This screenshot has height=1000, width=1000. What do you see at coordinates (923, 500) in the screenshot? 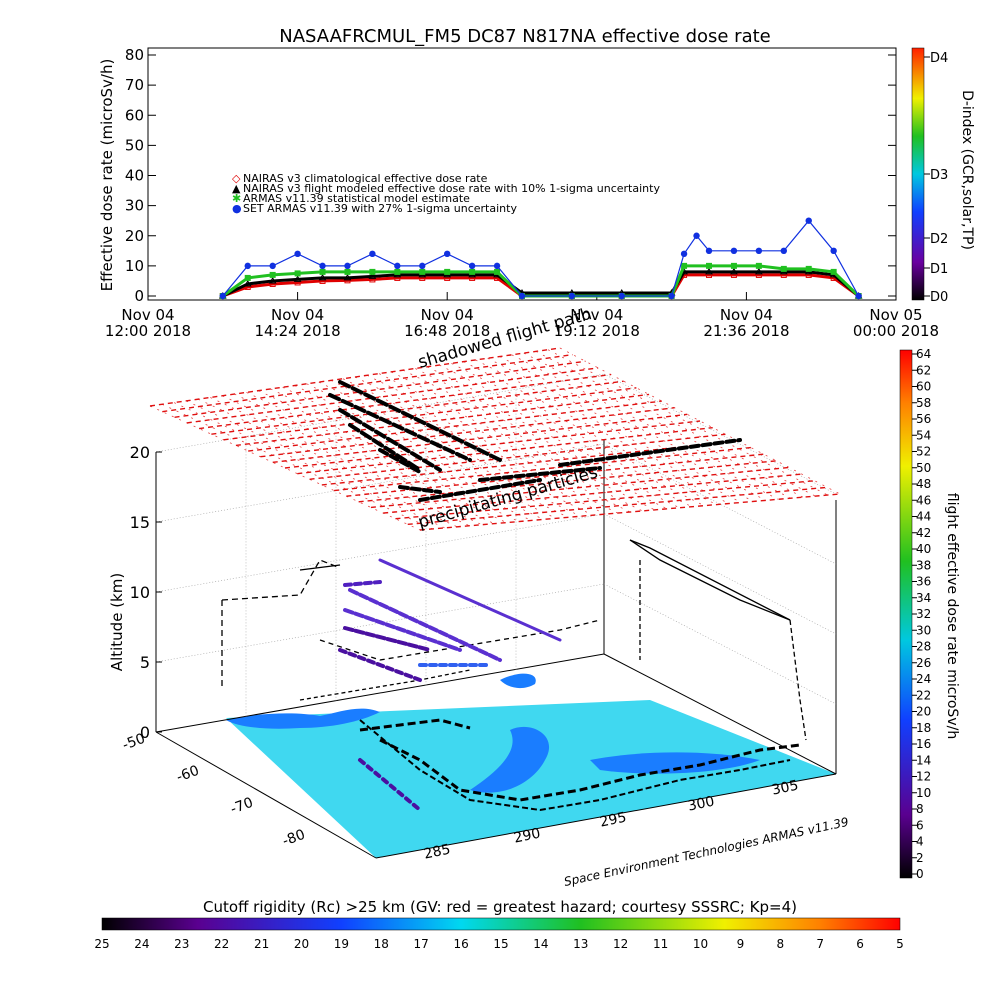
I see `right-tick-label: 46` at bounding box center [923, 500].